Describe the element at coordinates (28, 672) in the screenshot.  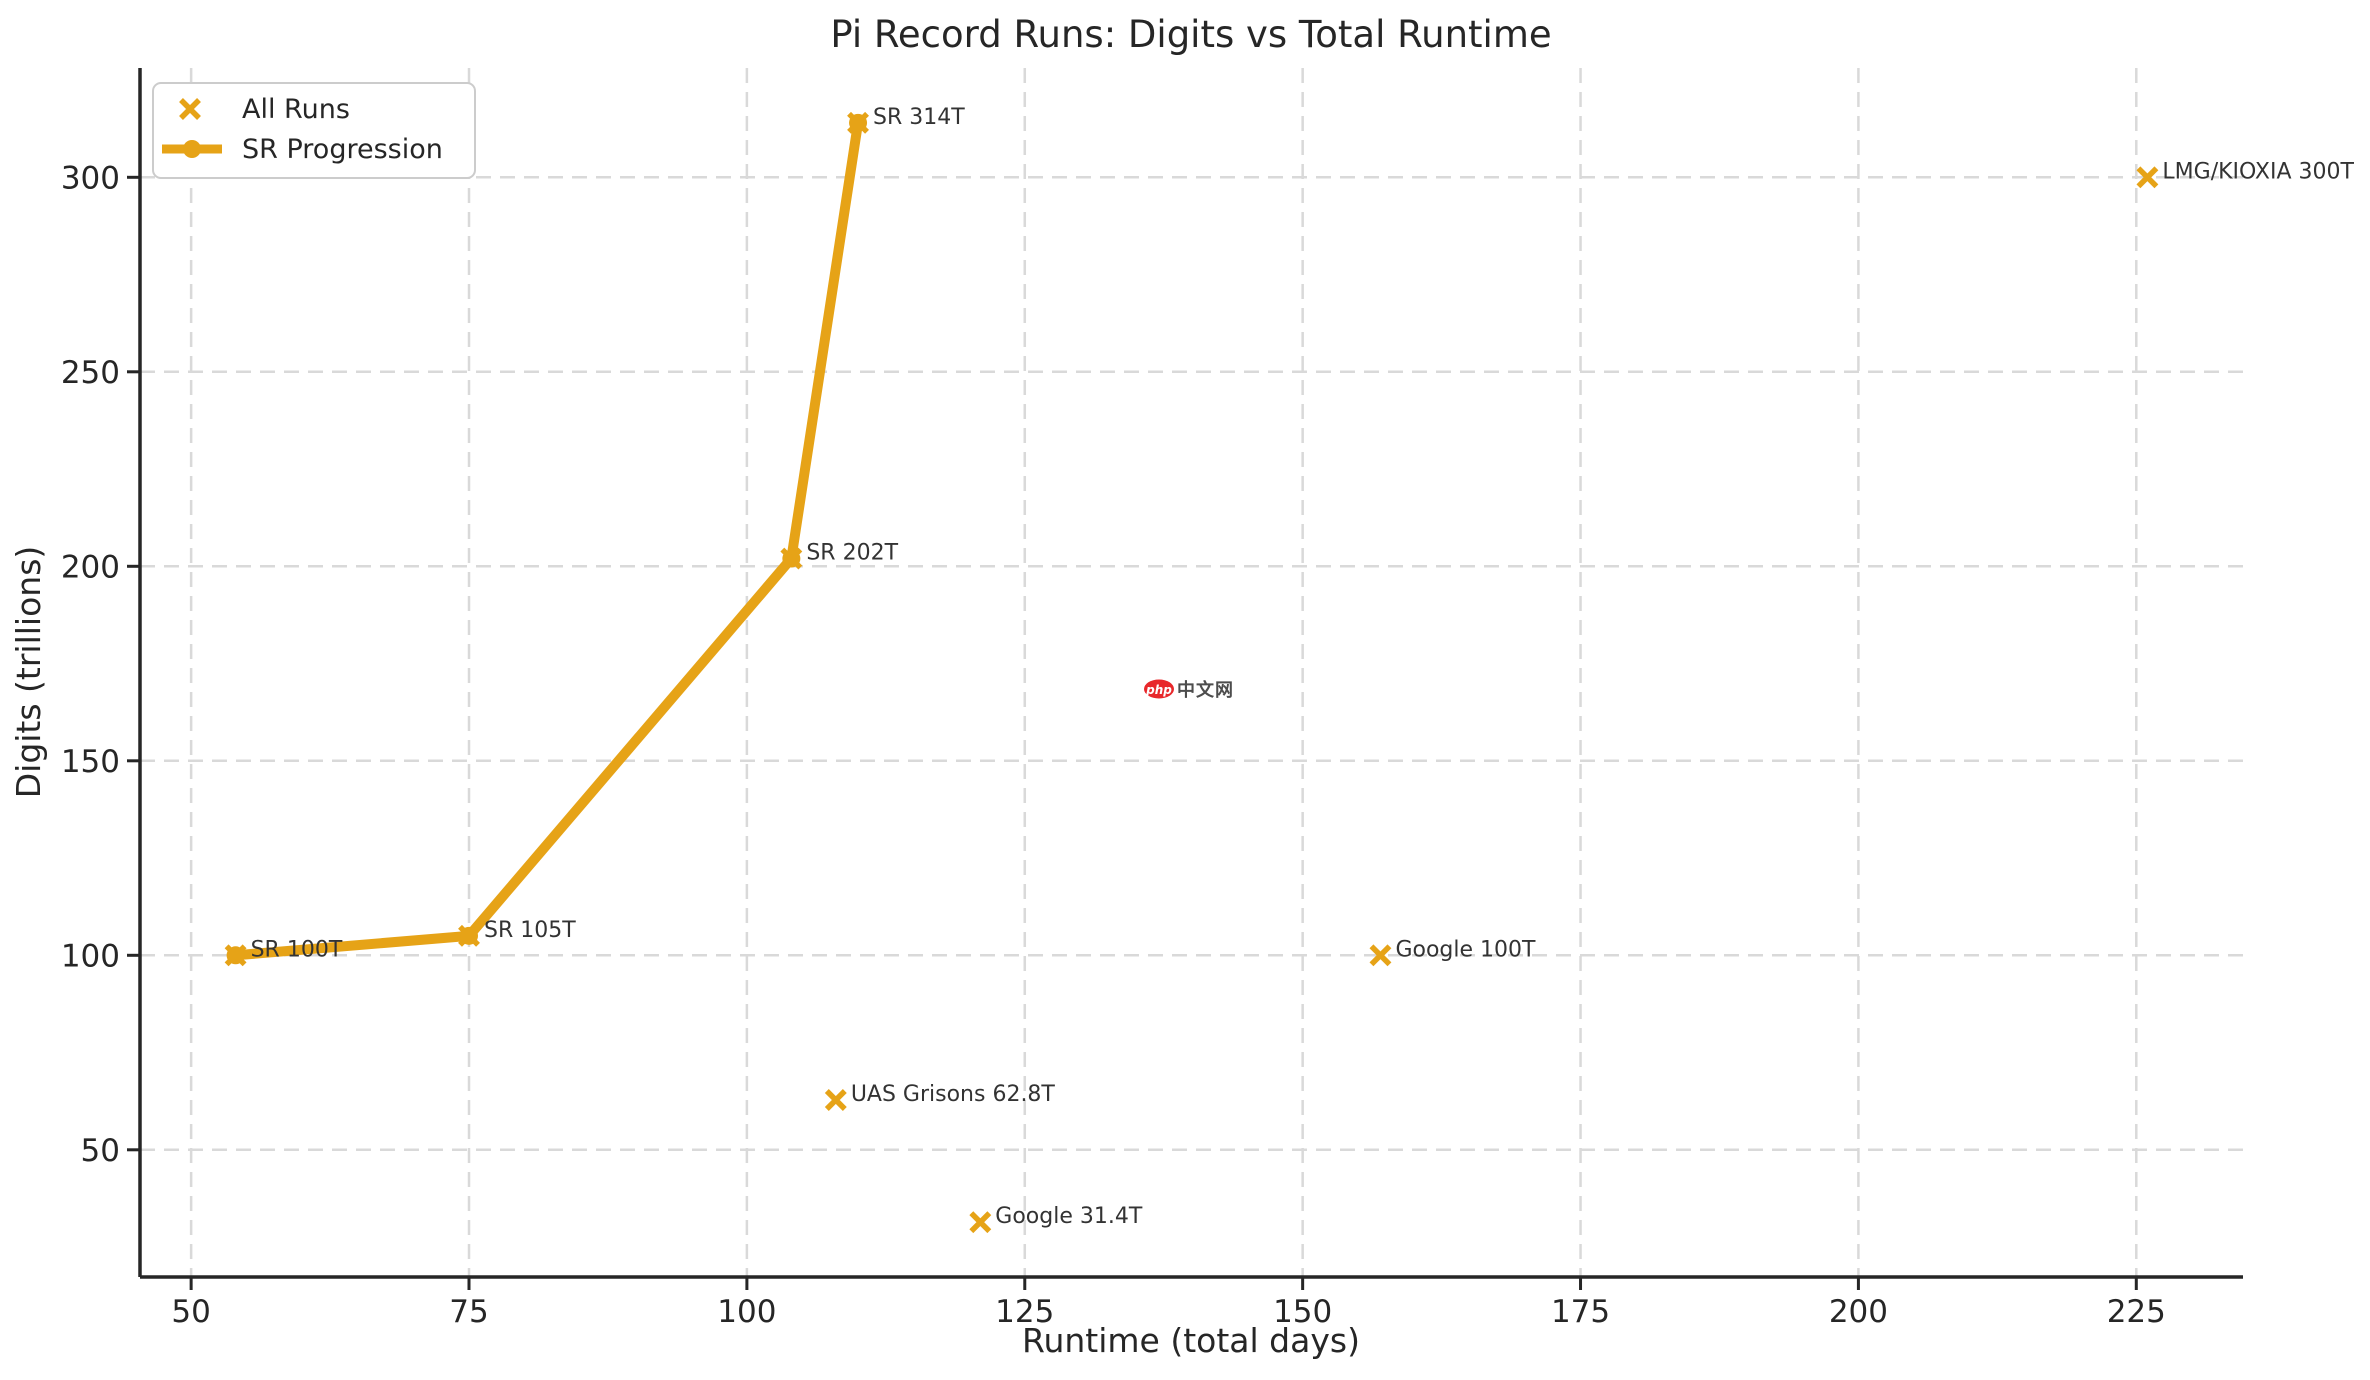
I see `y-axis-label: Digits (trillions)` at that location.